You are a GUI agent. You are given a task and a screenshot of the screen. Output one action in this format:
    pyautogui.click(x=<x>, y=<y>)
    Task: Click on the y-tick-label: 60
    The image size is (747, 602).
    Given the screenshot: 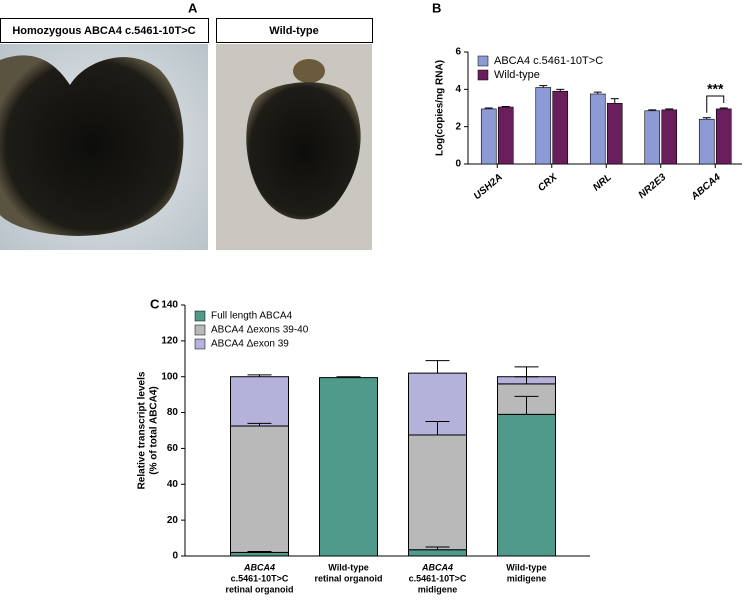 What is the action you would take?
    pyautogui.click(x=173, y=448)
    